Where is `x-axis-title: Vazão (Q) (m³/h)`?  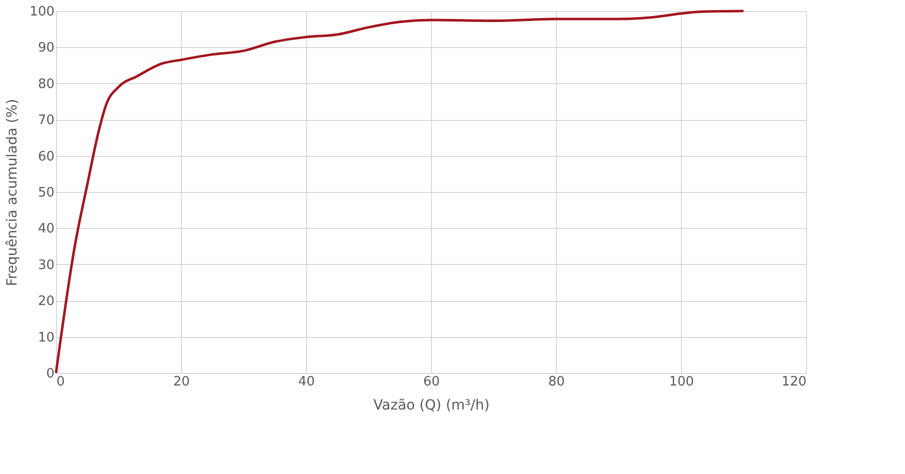 x-axis-title: Vazão (Q) (m³/h) is located at coordinates (431, 406).